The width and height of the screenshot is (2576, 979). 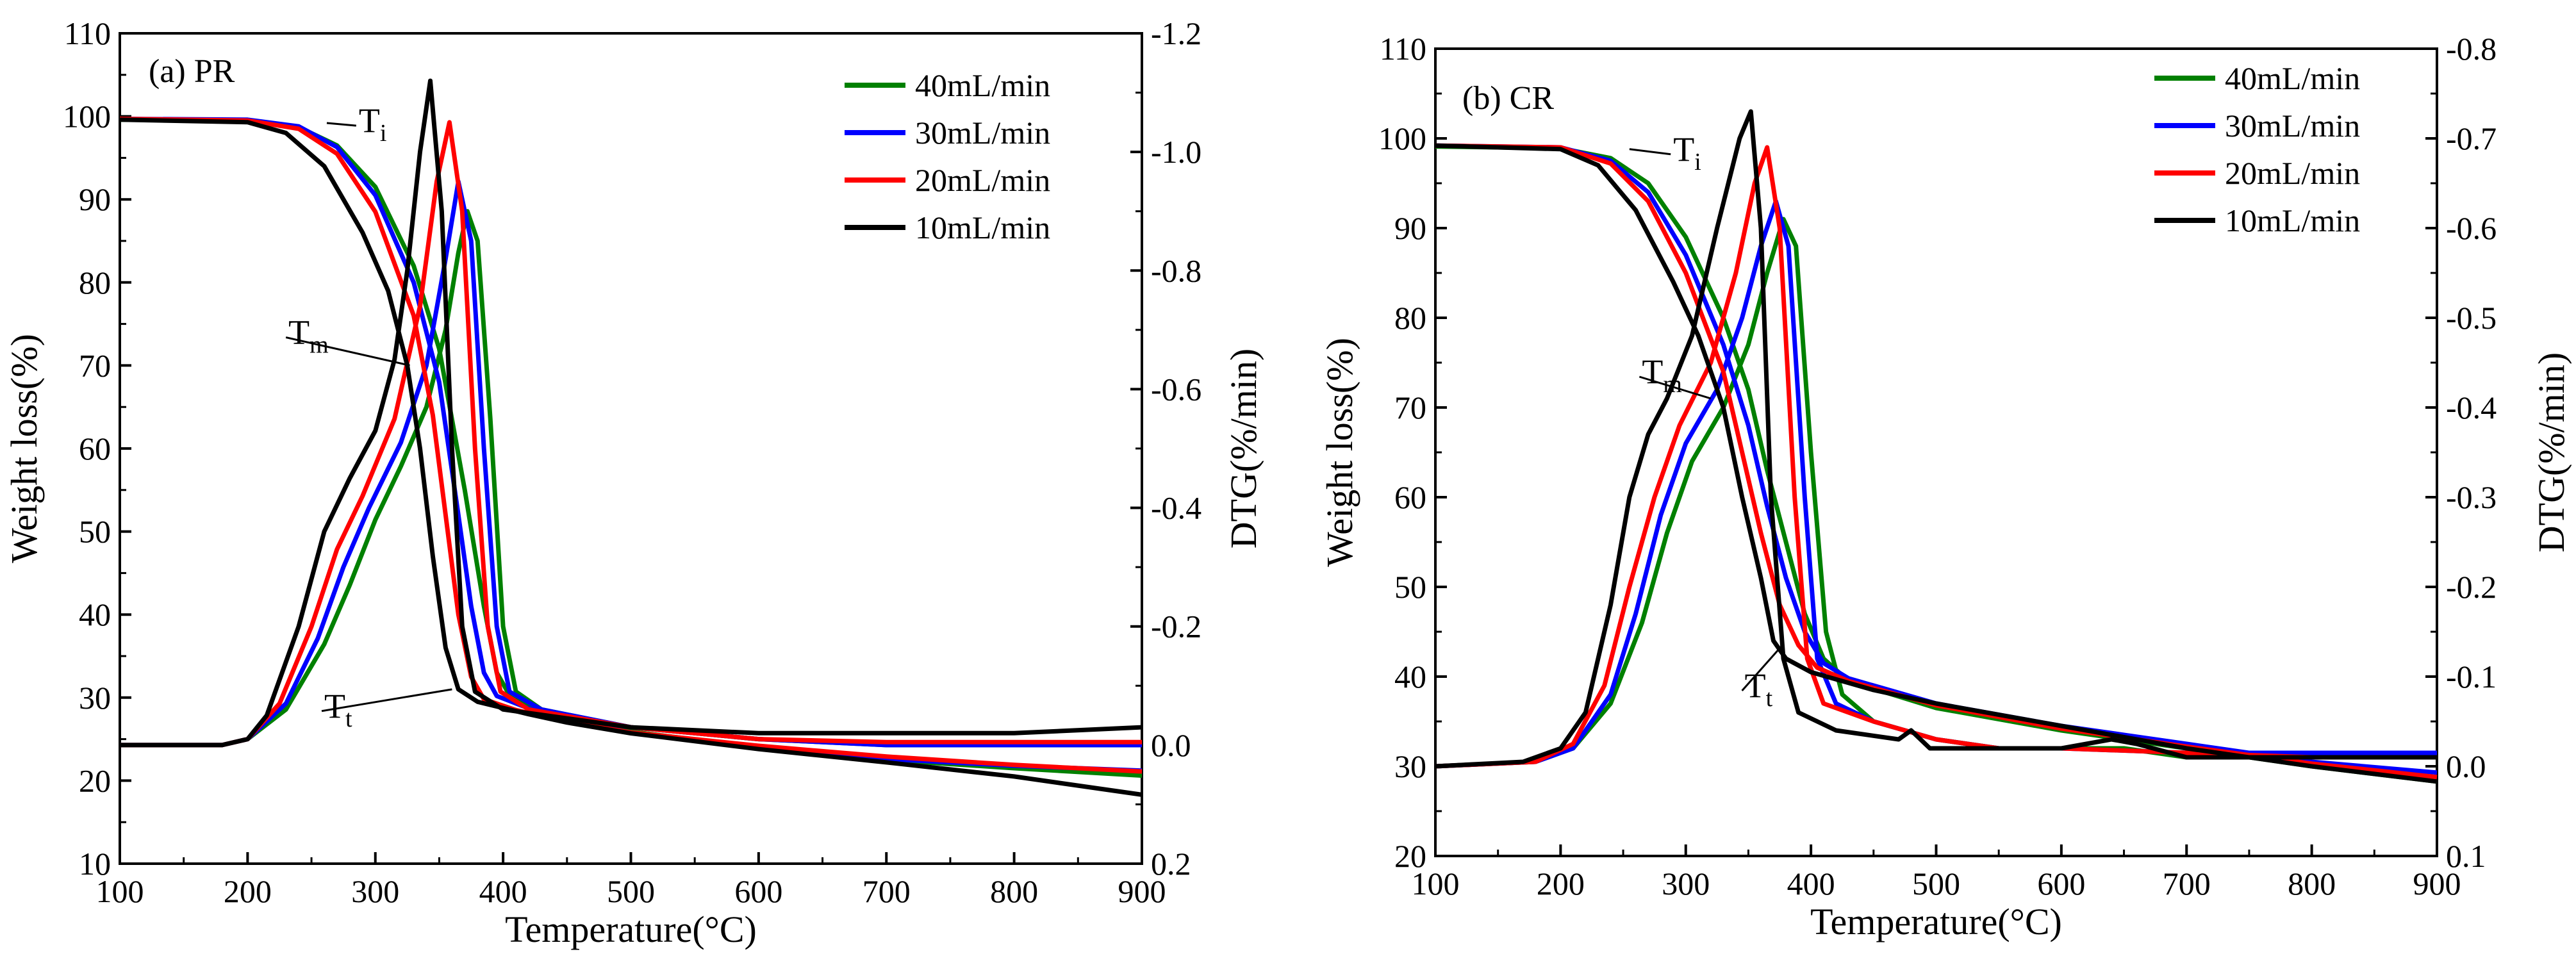 What do you see at coordinates (1672, 384) in the screenshot?
I see `annotation-subscript: m` at bounding box center [1672, 384].